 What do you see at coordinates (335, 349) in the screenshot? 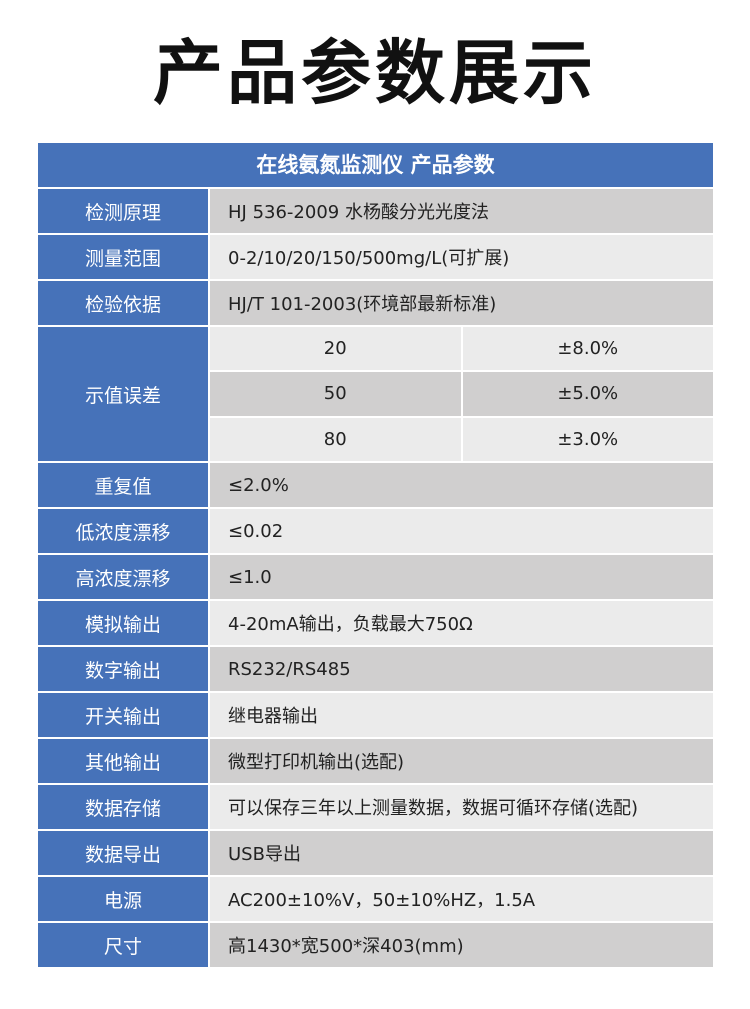
I see `concentration-value: 20` at bounding box center [335, 349].